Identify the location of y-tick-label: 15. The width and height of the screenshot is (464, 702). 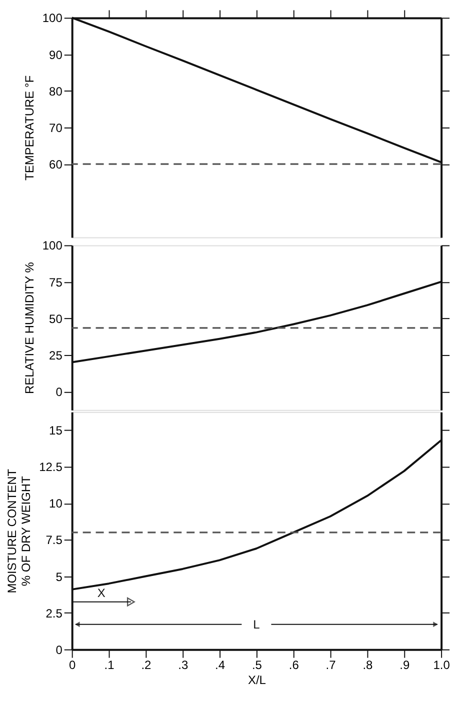
(56, 431).